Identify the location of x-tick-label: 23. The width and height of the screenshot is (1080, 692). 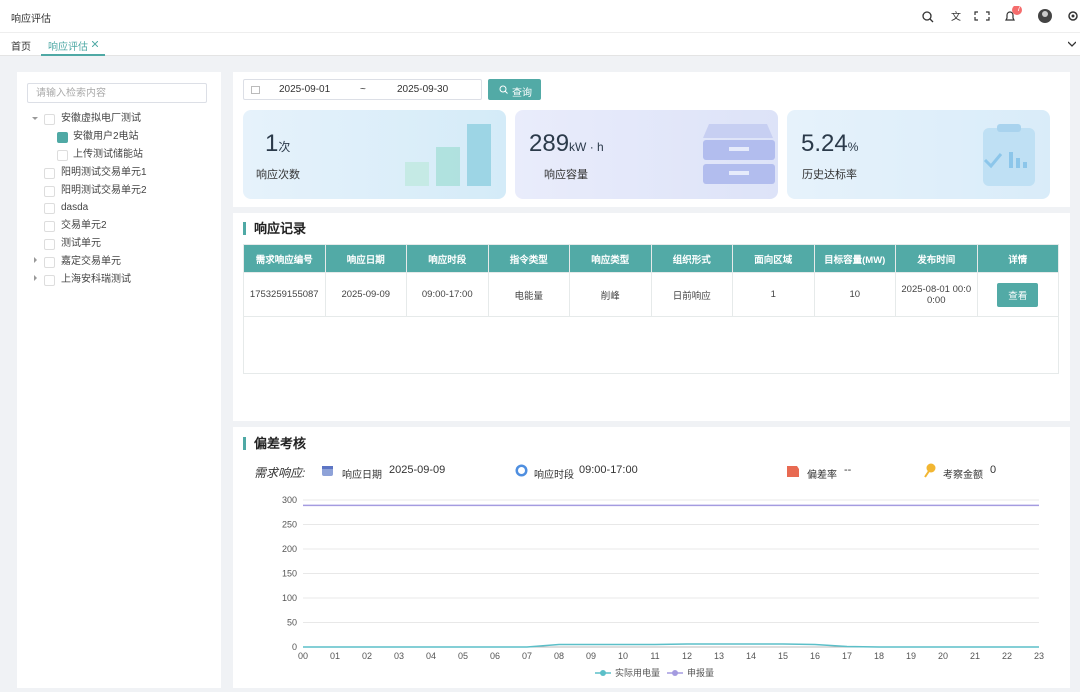
(1039, 656).